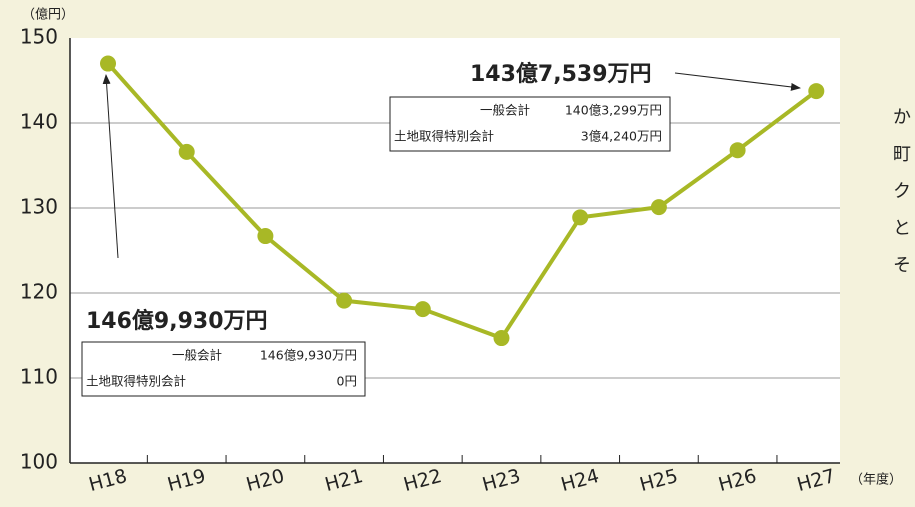  I want to click on side-text: と, so click(902, 228).